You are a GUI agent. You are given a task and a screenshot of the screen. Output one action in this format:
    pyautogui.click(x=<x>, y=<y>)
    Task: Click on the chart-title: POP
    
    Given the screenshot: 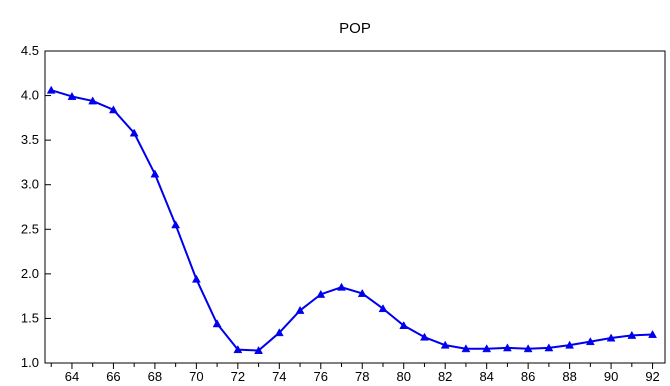 What is the action you would take?
    pyautogui.click(x=355, y=28)
    